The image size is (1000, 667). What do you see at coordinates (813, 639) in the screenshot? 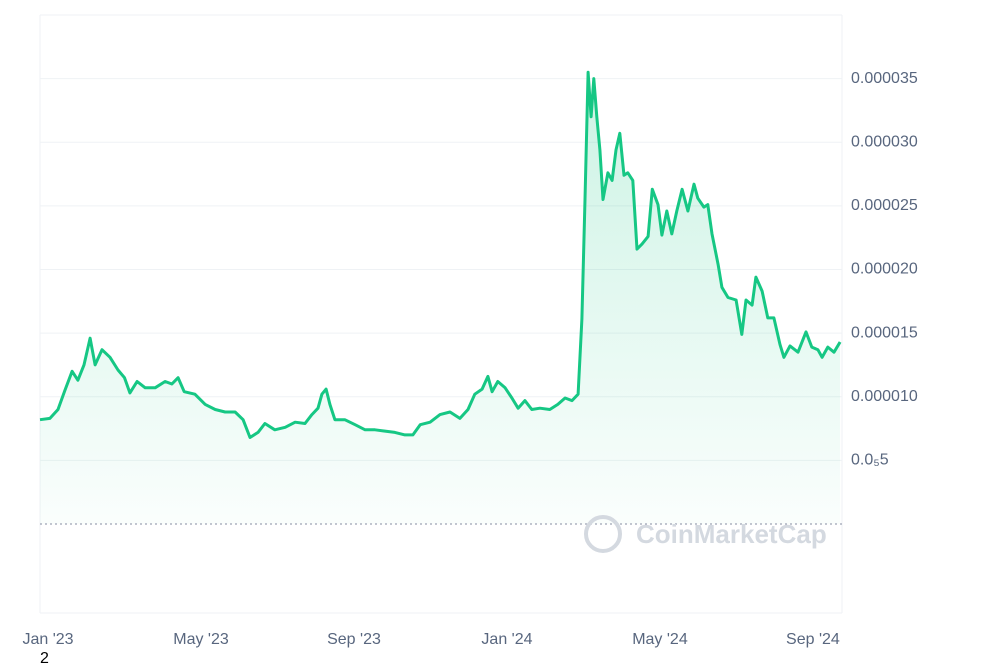
I see `x-tick-label: Sep '24` at bounding box center [813, 639].